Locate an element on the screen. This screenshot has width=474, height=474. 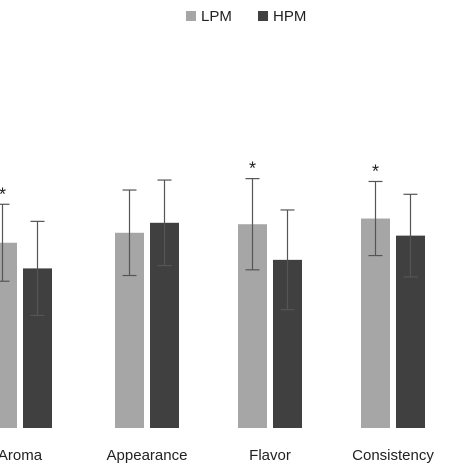
x-axis-tick-labels: Aroma Appearance Flavor Consistency is located at coordinates (217, 455).